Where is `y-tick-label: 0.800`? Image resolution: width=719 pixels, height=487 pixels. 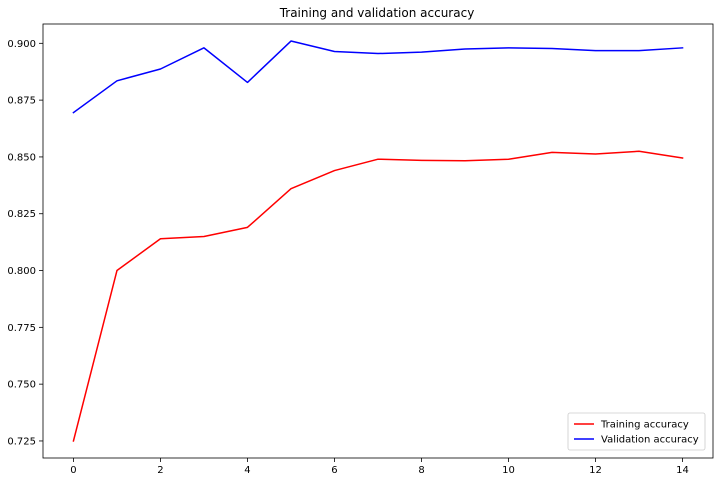 y-tick-label: 0.800 is located at coordinates (21, 271).